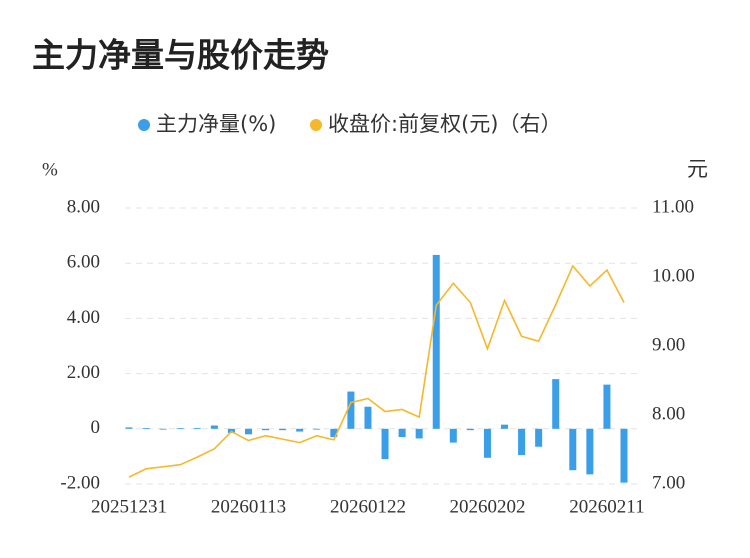 The height and width of the screenshot is (558, 750). What do you see at coordinates (83, 262) in the screenshot?
I see `y-tick-label: 6.00` at bounding box center [83, 262].